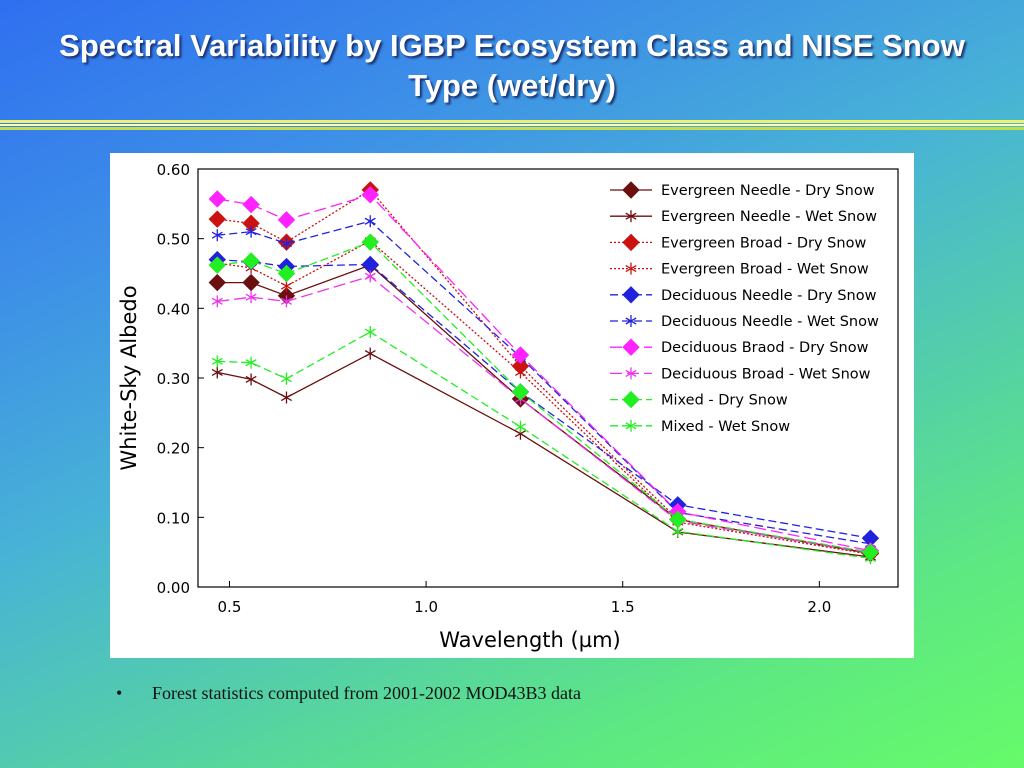  What do you see at coordinates (768, 191) in the screenshot?
I see `legend-label: Evergreen Needle - Dry Snow` at bounding box center [768, 191].